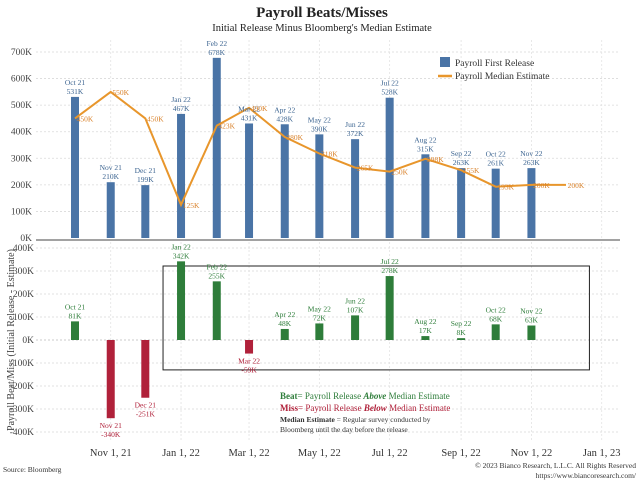  Describe the element at coordinates (505, 187) in the screenshot. I see `estimate-value-label: 193K` at that location.